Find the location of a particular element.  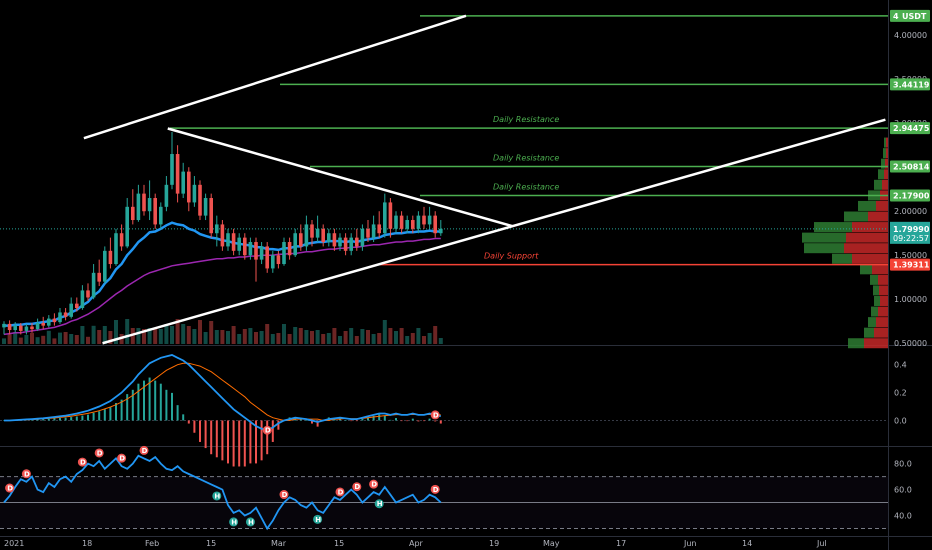

level-label-resistance-3: 3.44119 is located at coordinates (911, 84).